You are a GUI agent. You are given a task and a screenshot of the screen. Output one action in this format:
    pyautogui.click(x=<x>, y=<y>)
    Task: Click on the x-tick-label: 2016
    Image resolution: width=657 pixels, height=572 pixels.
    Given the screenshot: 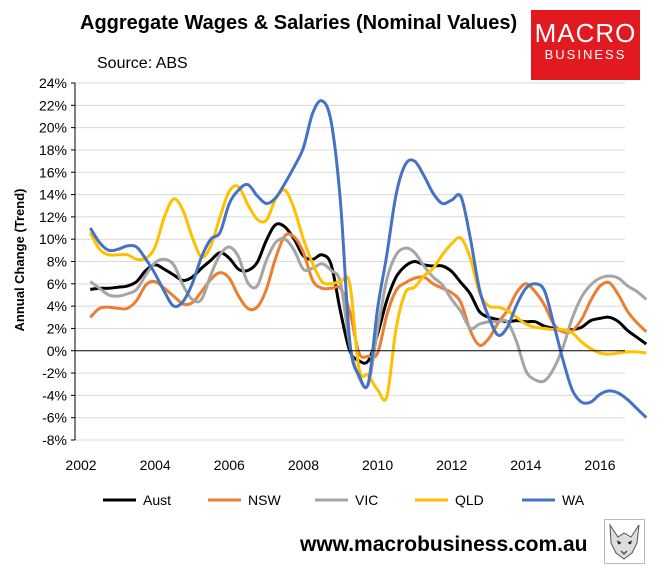 What is the action you would take?
    pyautogui.click(x=599, y=465)
    